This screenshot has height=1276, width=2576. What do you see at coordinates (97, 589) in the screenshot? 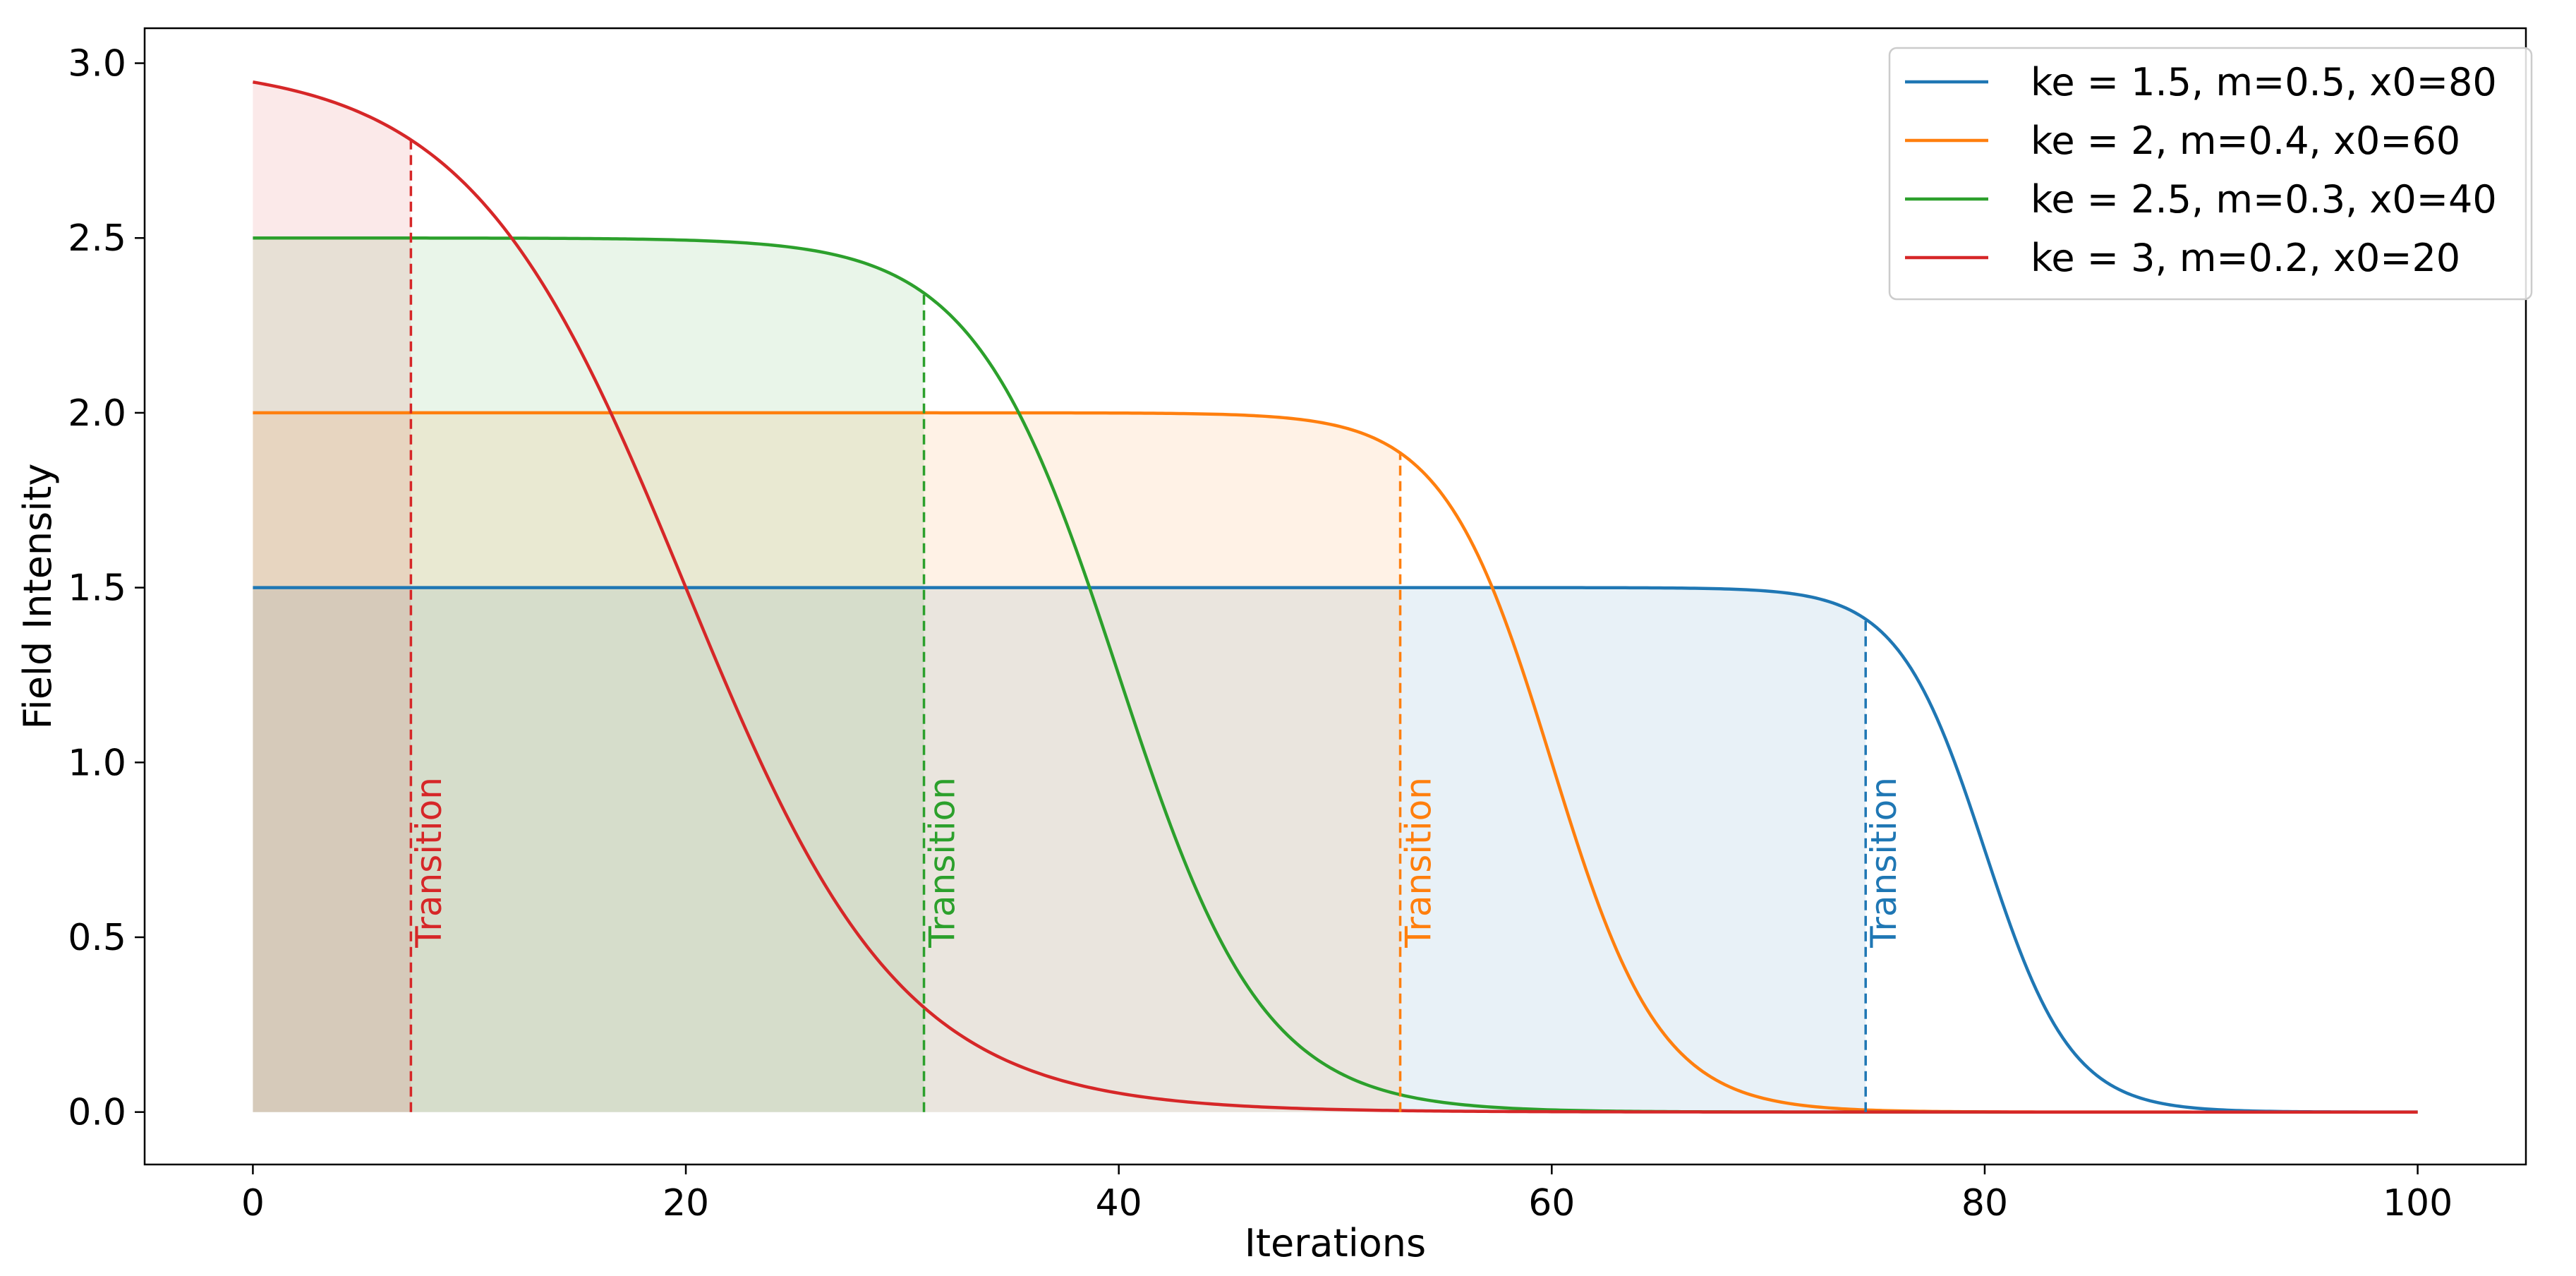
I see `y-tick-label: 1.5` at bounding box center [97, 589].